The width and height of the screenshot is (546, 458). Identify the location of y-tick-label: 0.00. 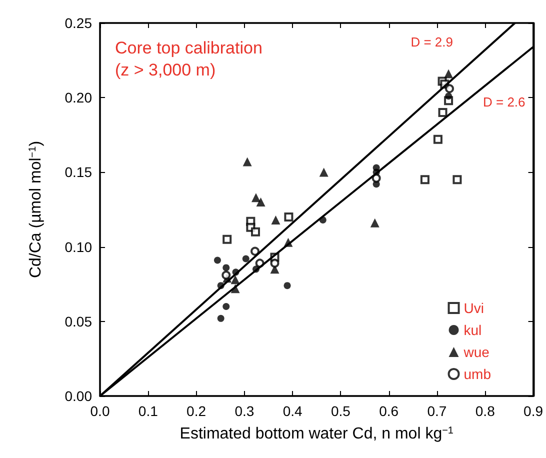
(78, 396).